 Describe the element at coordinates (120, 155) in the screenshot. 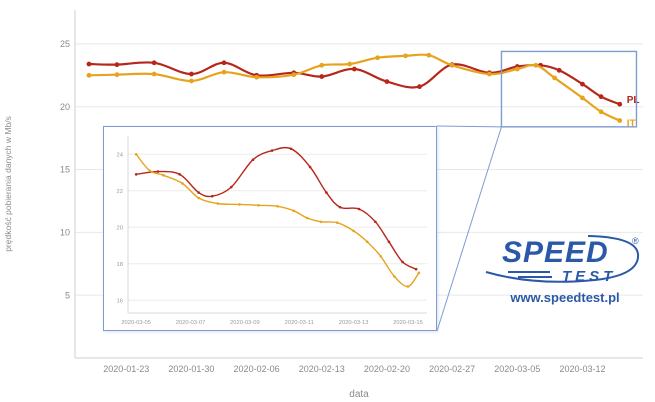

I see `svg-text: 24` at that location.